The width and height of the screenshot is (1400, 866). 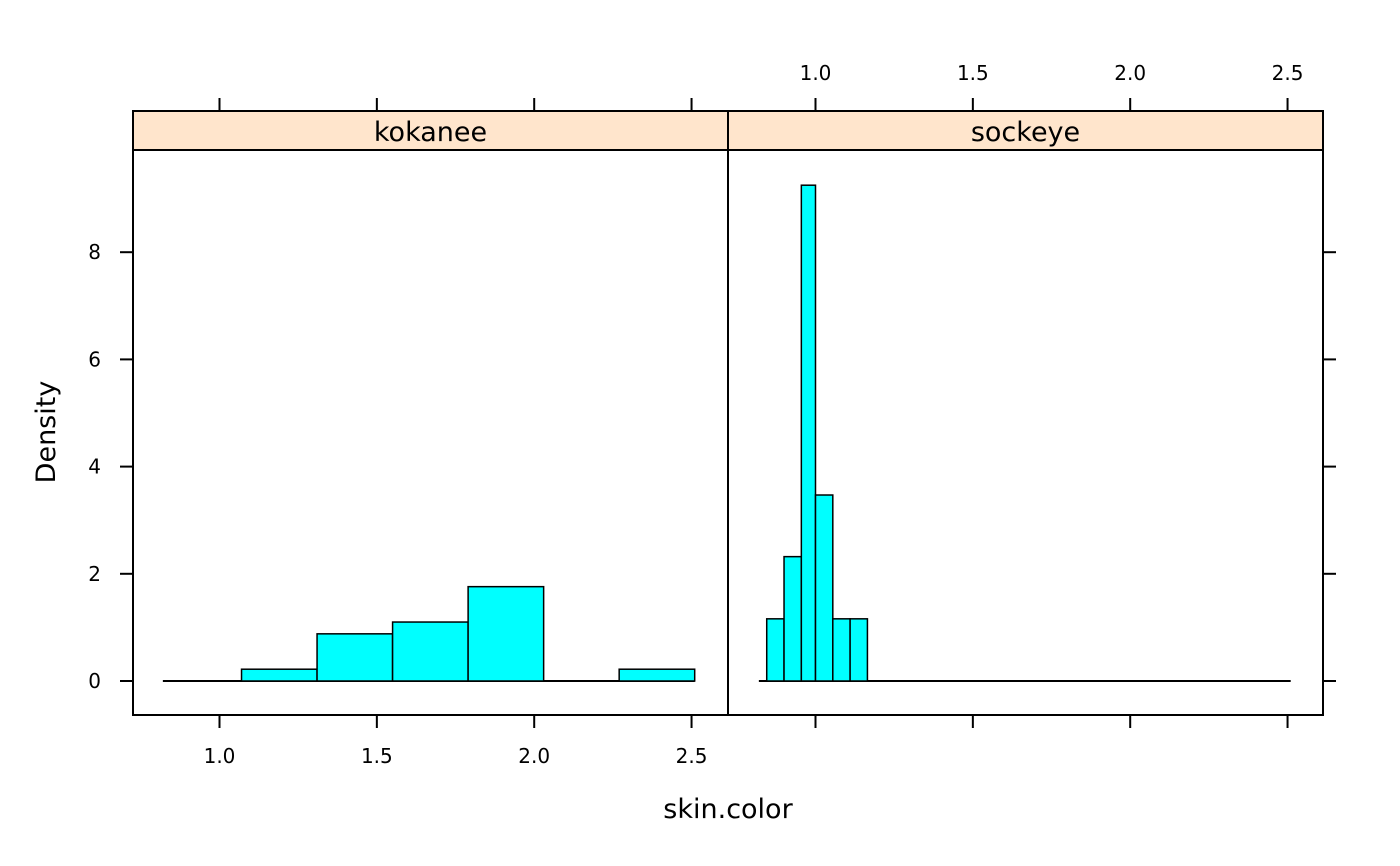 I want to click on strip-label-sockeye: sockeye, so click(x=1025, y=132).